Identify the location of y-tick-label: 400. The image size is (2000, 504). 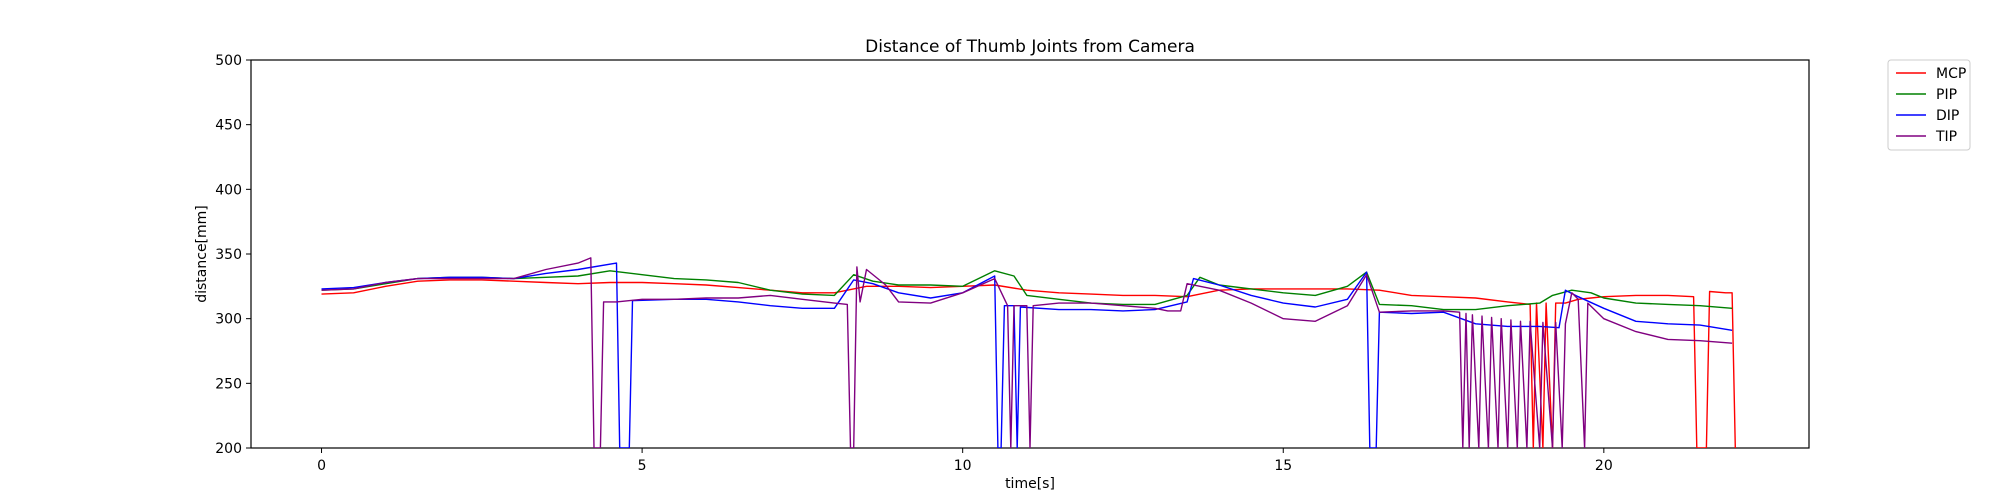
(228, 190).